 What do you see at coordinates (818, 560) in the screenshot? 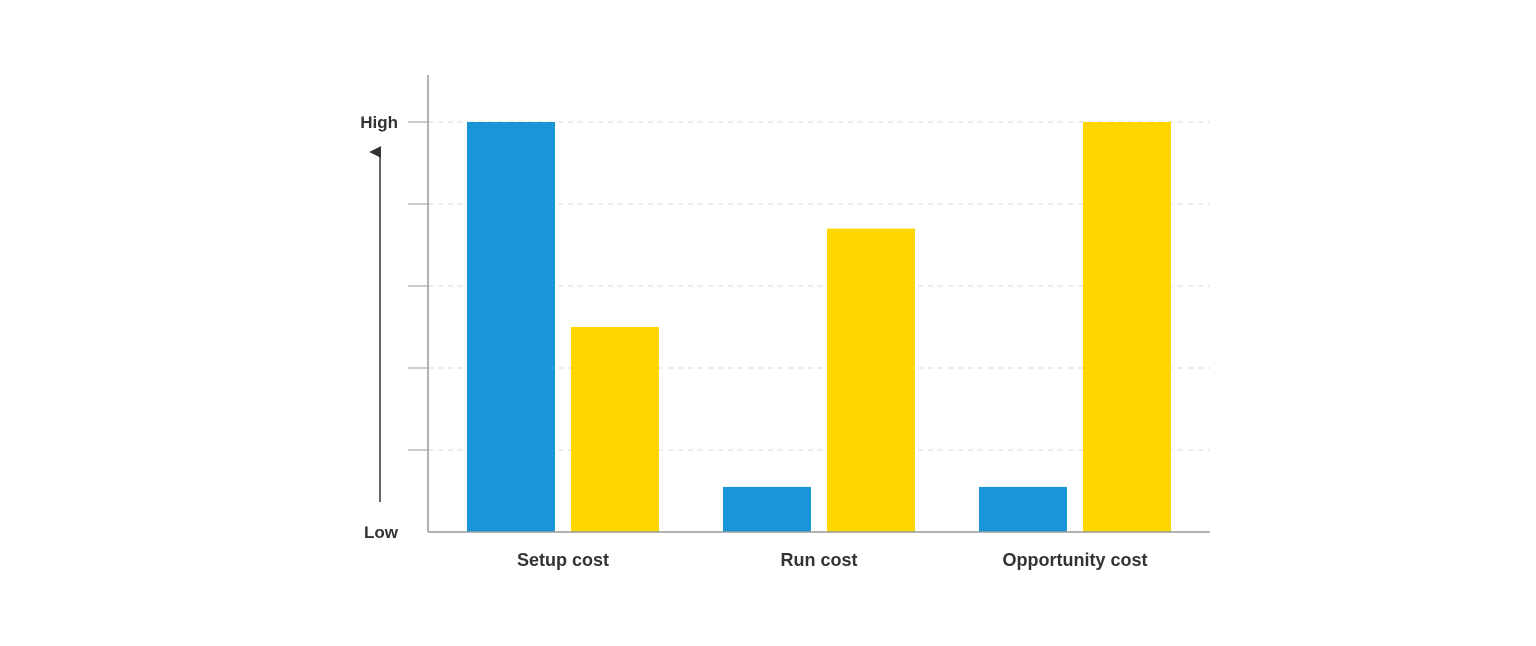
I see `x-category-label: Run cost` at bounding box center [818, 560].